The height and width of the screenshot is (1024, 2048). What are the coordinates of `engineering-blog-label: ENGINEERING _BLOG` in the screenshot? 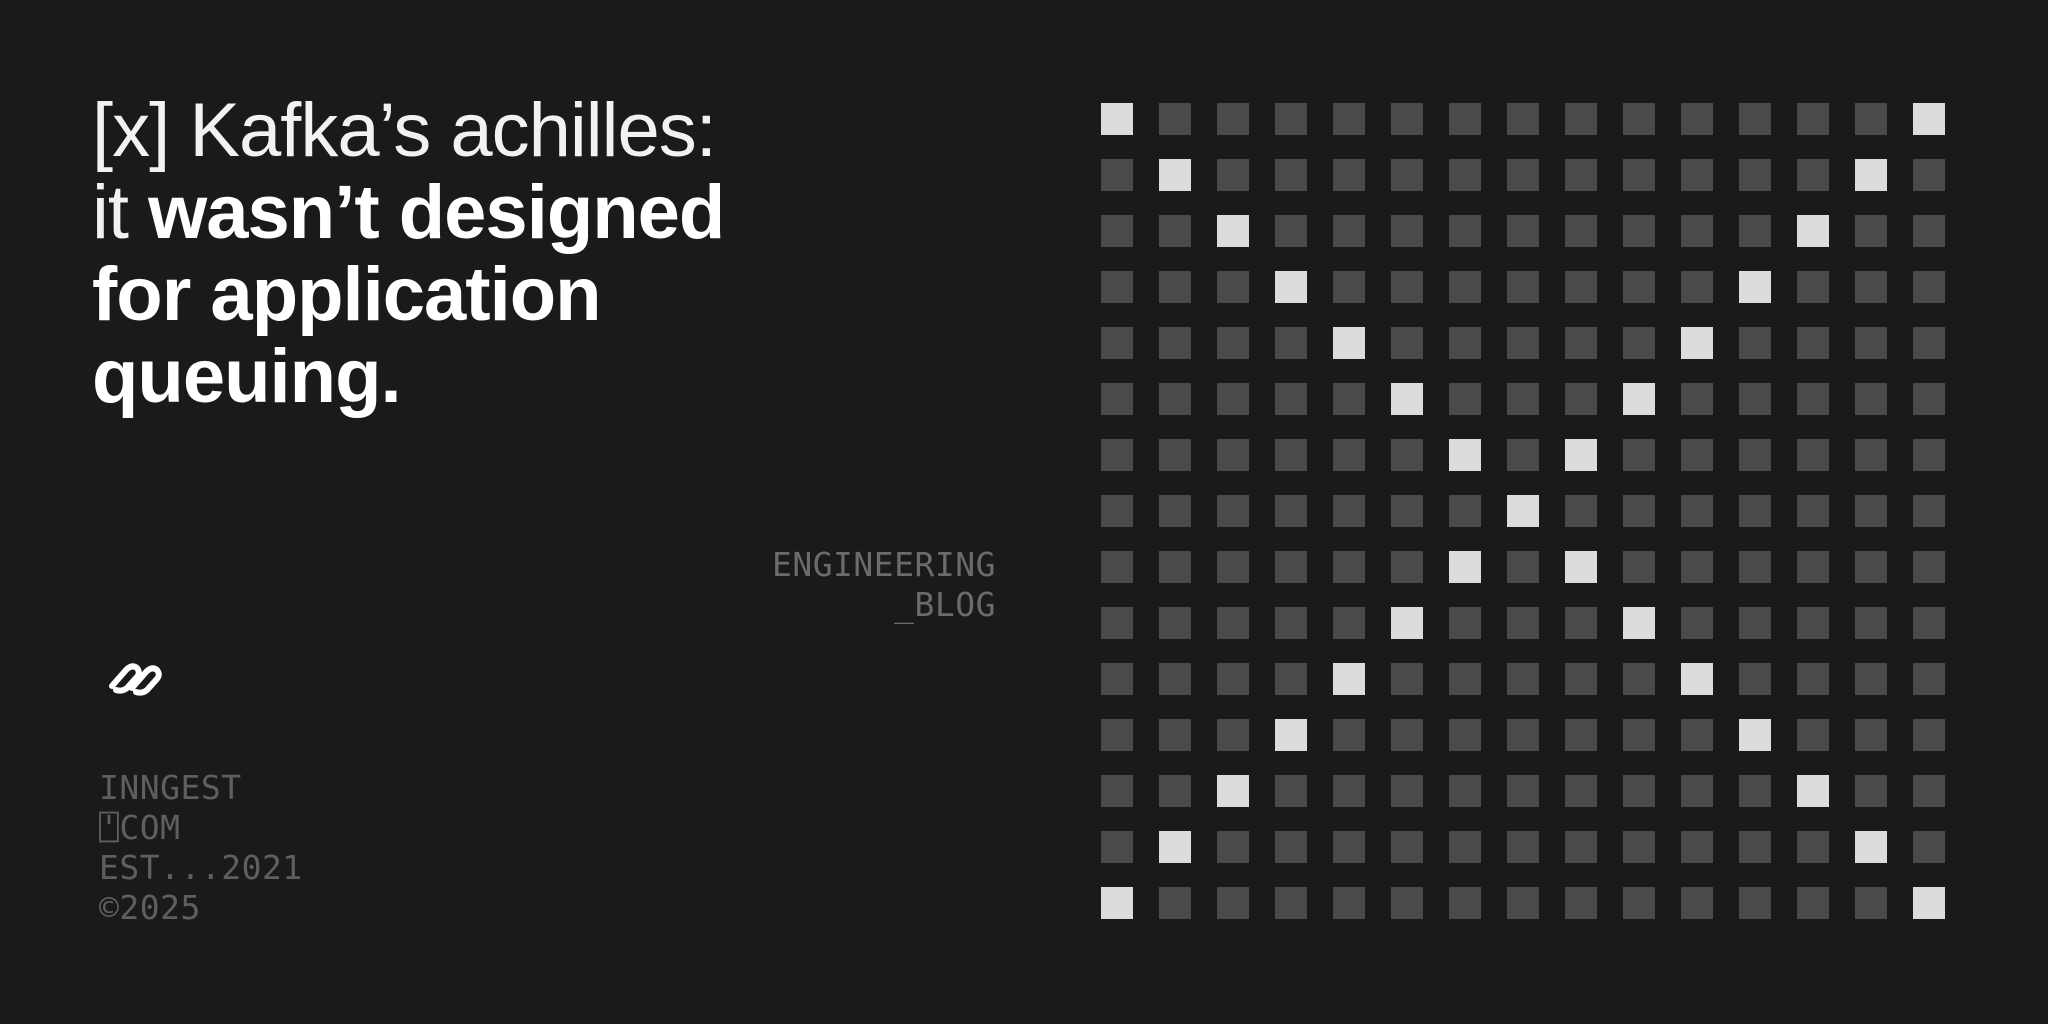 It's located at (884, 585).